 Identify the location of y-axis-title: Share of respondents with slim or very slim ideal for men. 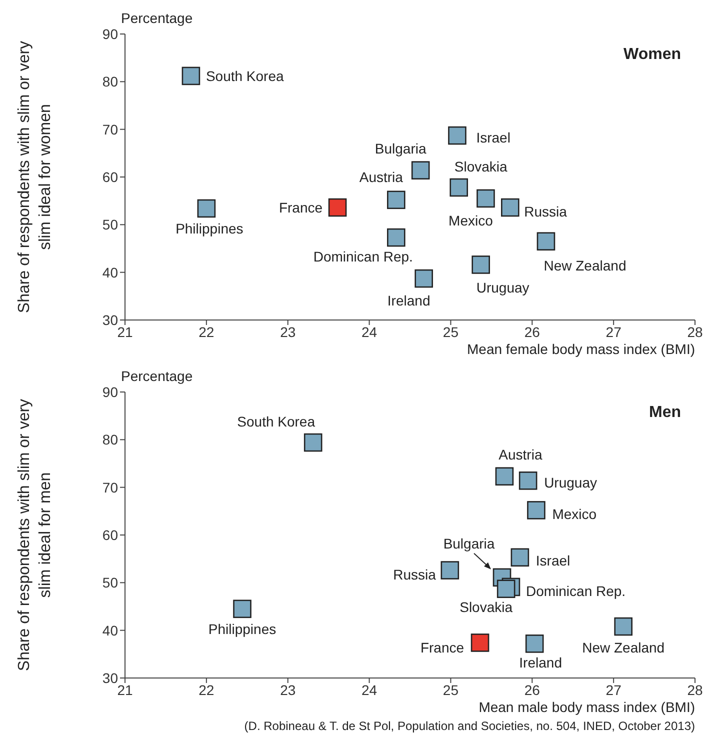
(35, 536).